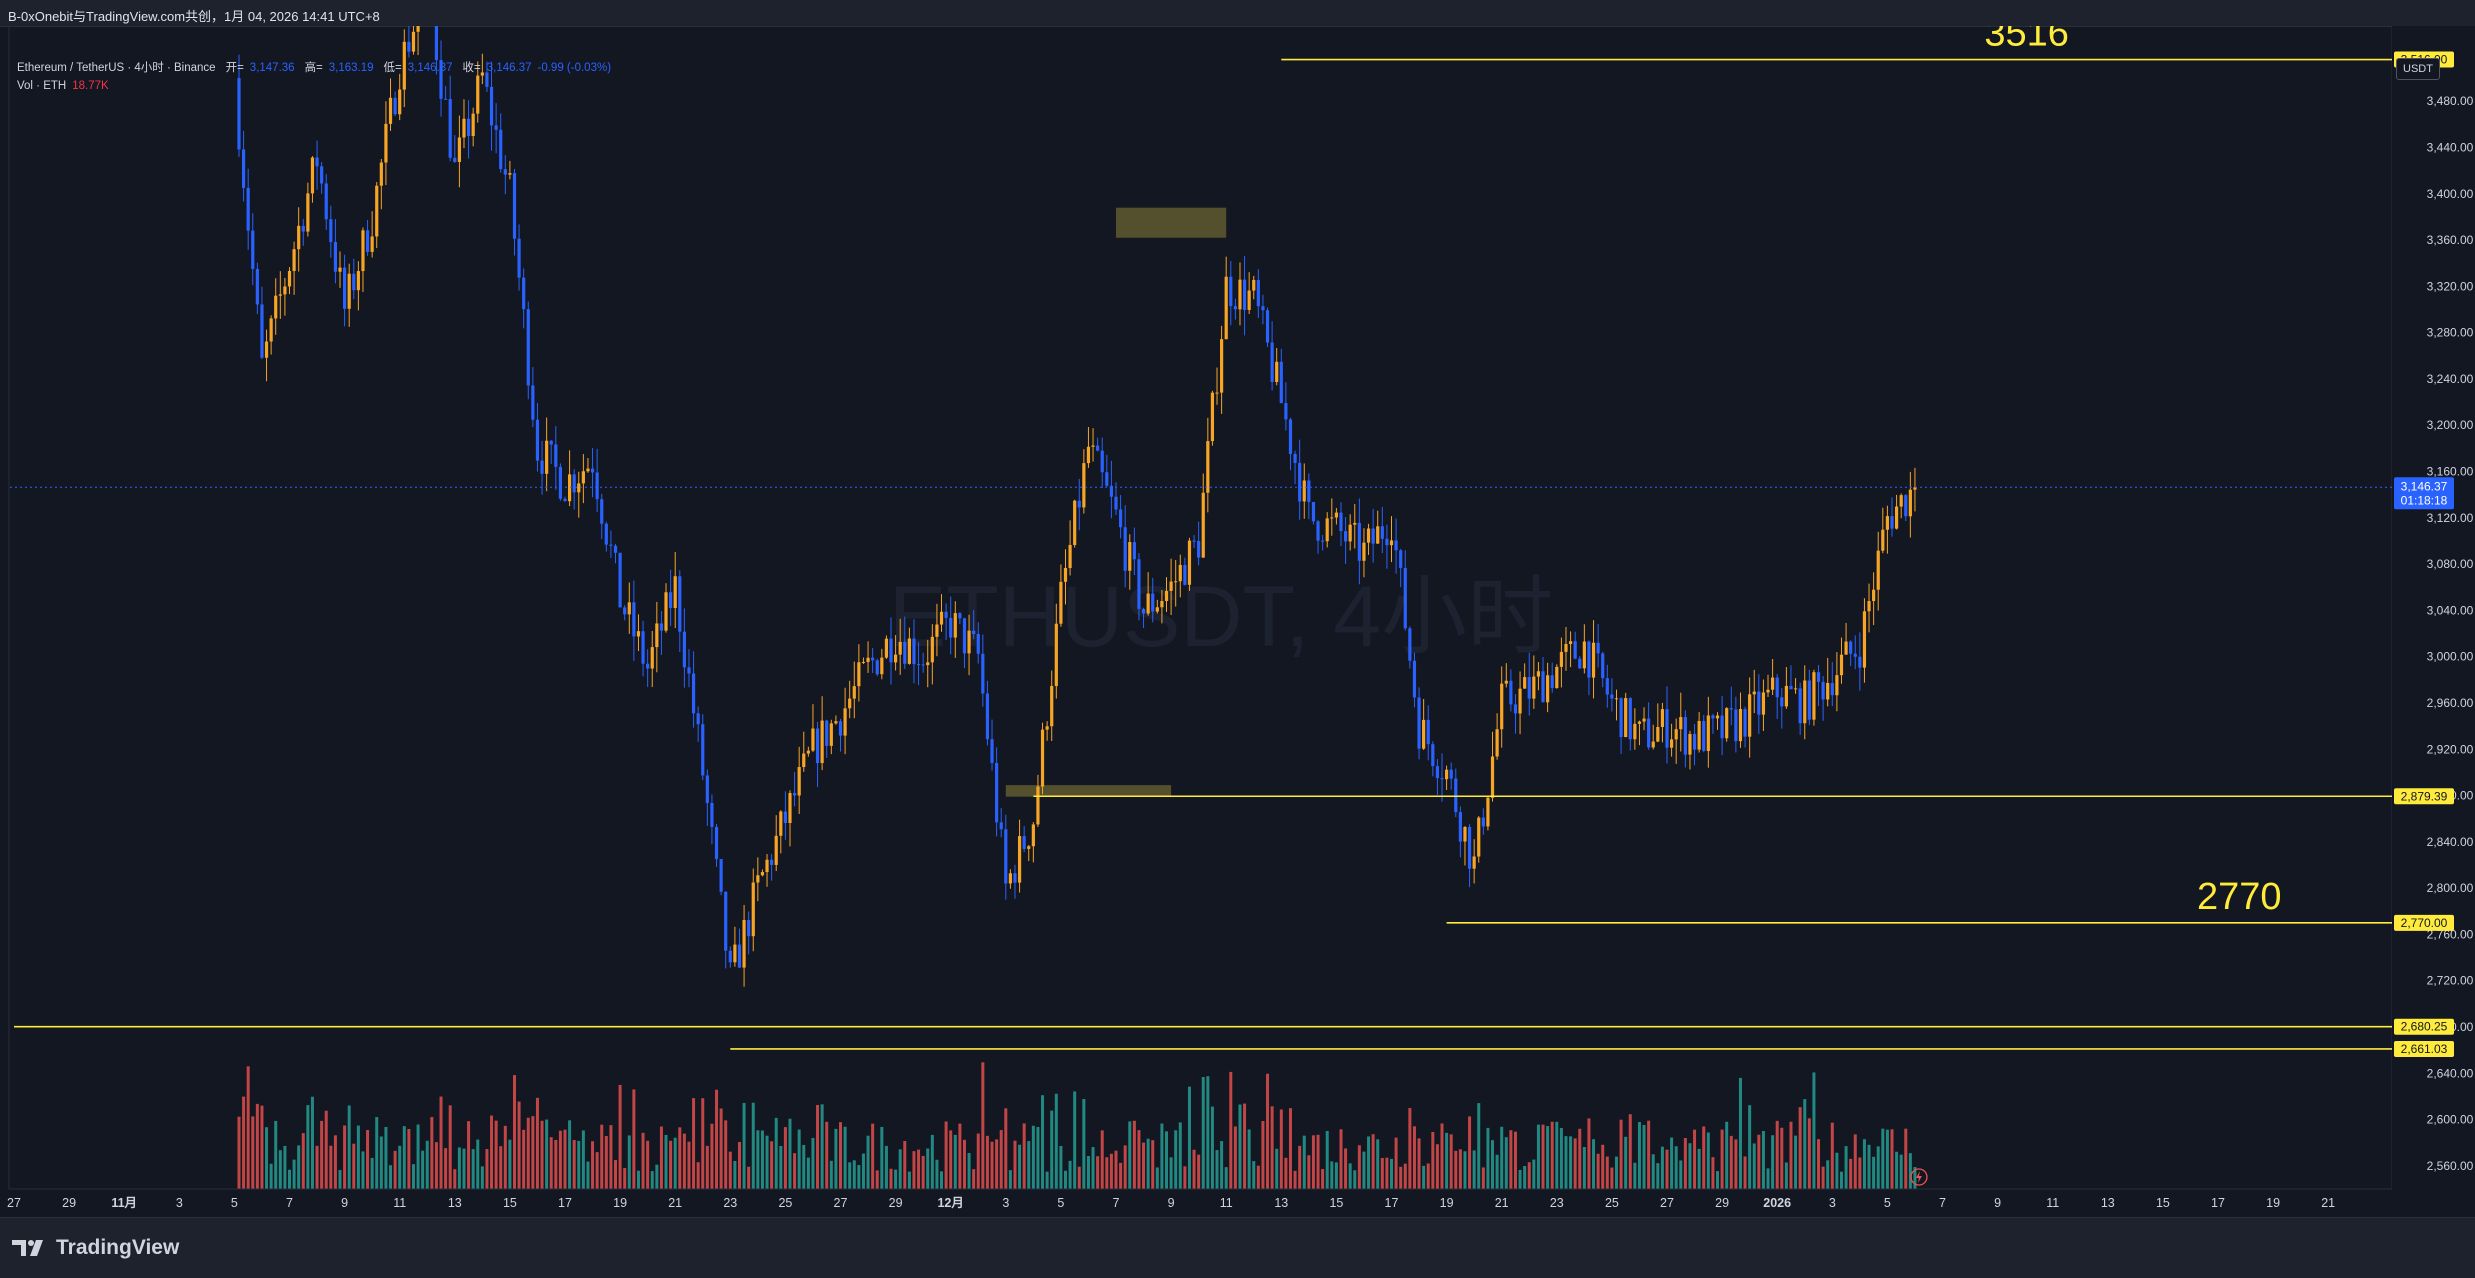 The height and width of the screenshot is (1278, 2475). I want to click on last-price-tag, so click(2424, 493).